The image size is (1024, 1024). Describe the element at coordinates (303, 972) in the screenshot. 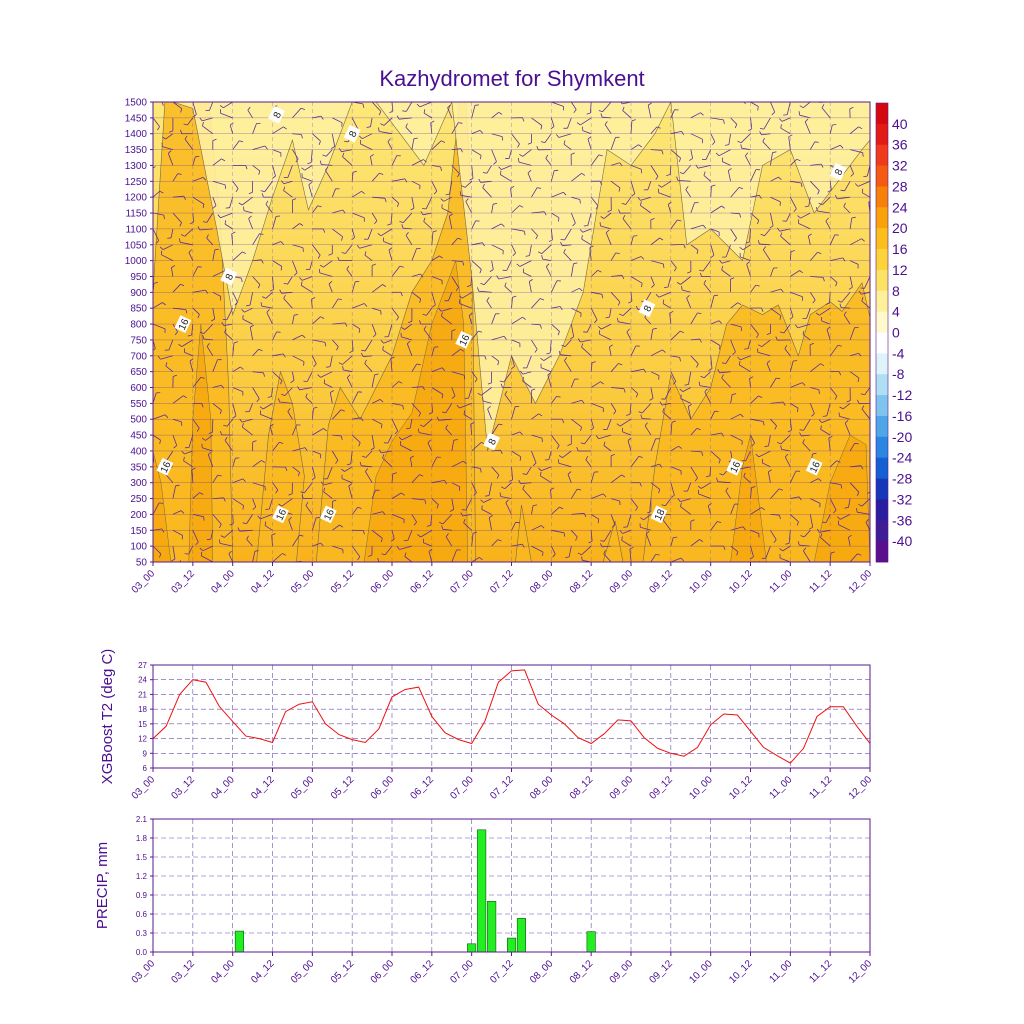

I see `precip-xtick-label: 05_00` at that location.